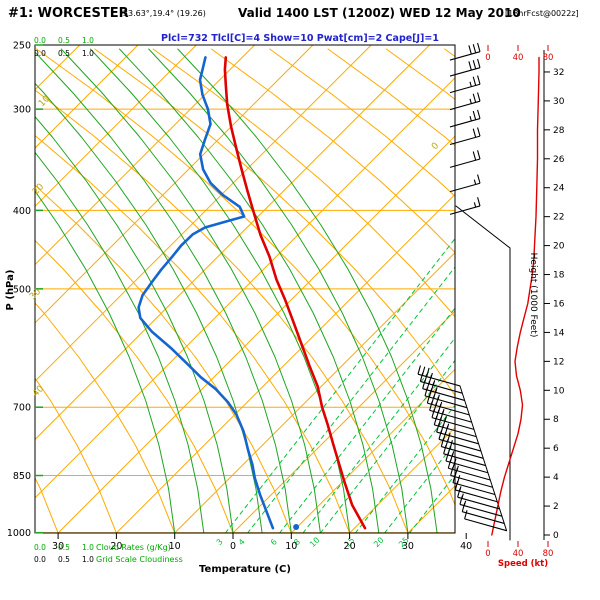 This screenshot has height=600, width=600. What do you see at coordinates (515, 296) in the screenshot?
I see `wind-speed-curve` at bounding box center [515, 296].